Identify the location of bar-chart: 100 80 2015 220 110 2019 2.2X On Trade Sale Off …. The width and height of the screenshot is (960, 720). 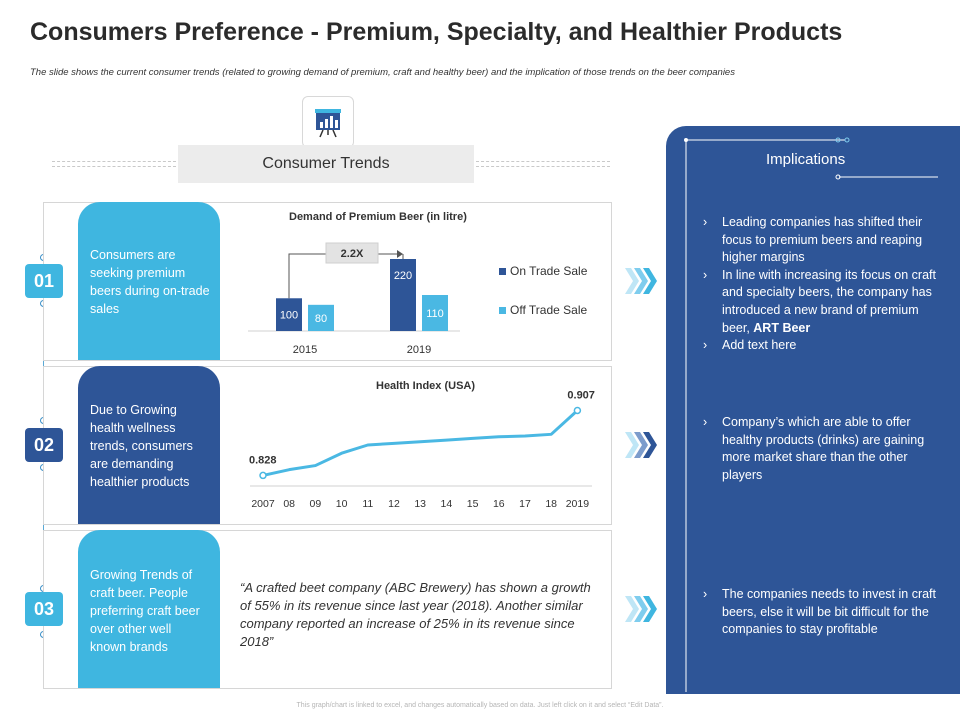
(418, 299).